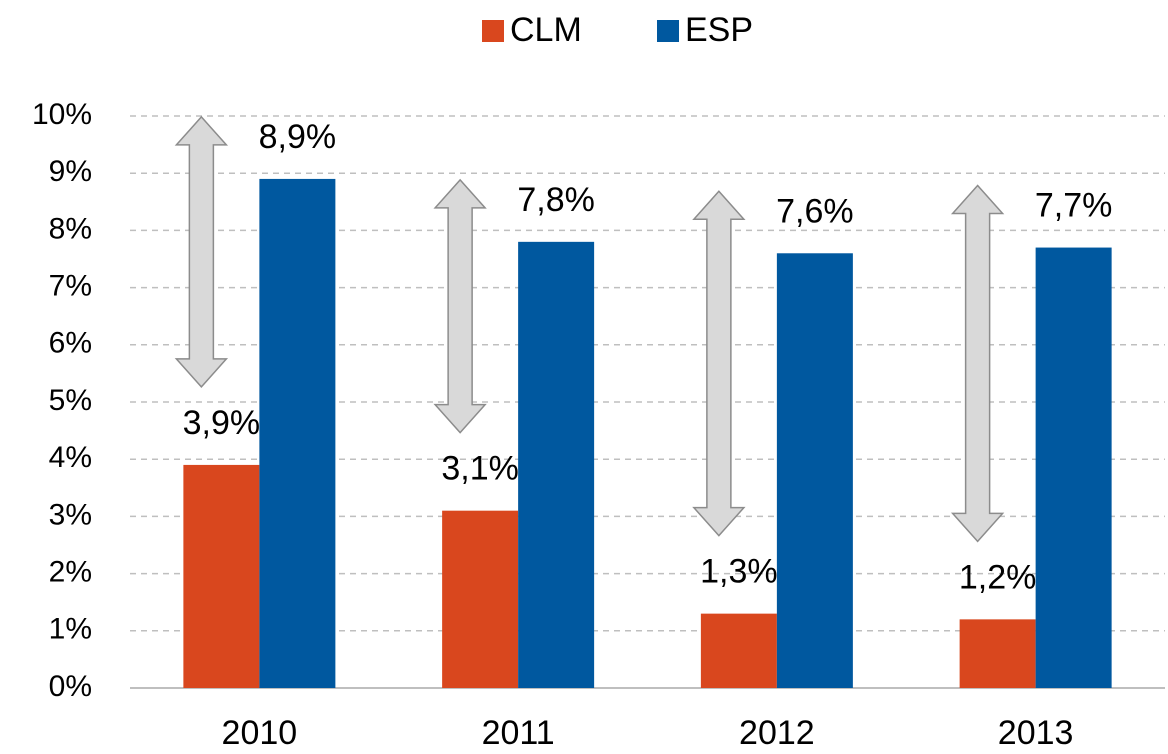 The width and height of the screenshot is (1168, 754). Describe the element at coordinates (546, 30) in the screenshot. I see `legend-label: CLM` at that location.